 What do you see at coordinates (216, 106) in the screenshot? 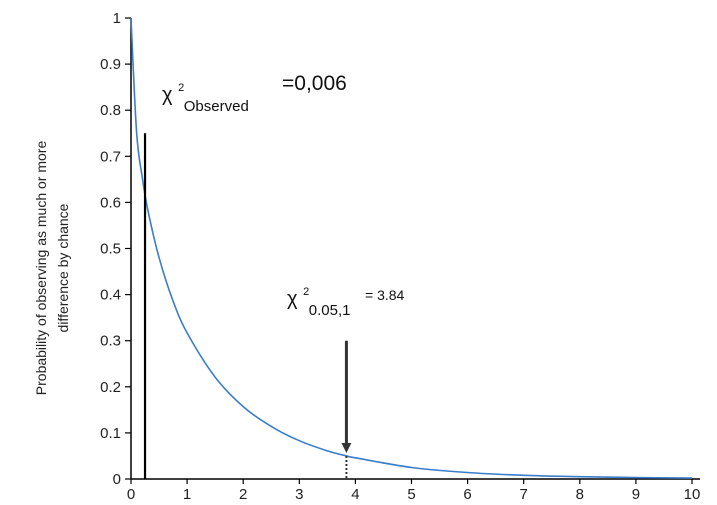
I see `observed-subscript: Observed` at bounding box center [216, 106].